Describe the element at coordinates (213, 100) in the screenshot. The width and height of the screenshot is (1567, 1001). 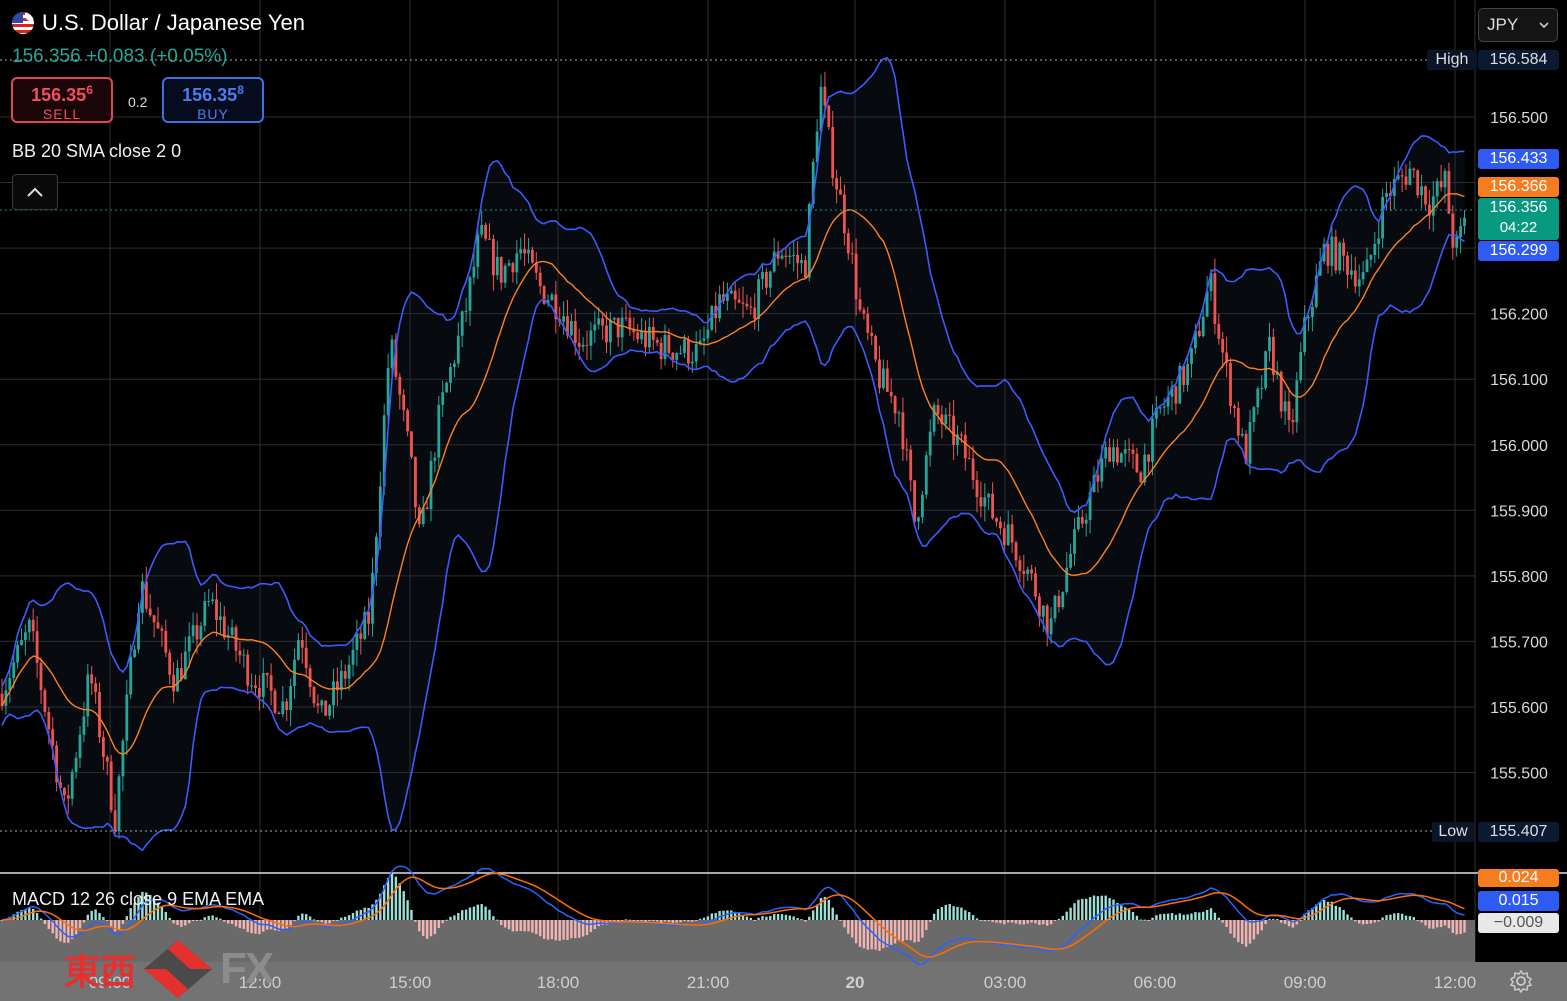
I see `buy-button: 156.358 BUY` at that location.